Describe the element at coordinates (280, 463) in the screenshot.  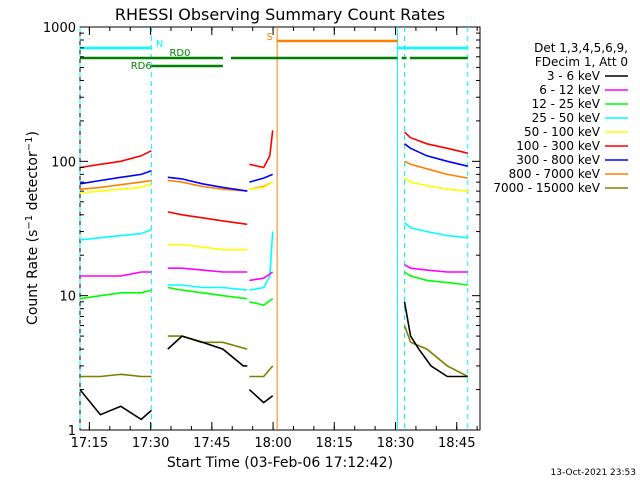
I see `x-axis-label: Start Time (03-Feb-06 17:12:42)` at that location.